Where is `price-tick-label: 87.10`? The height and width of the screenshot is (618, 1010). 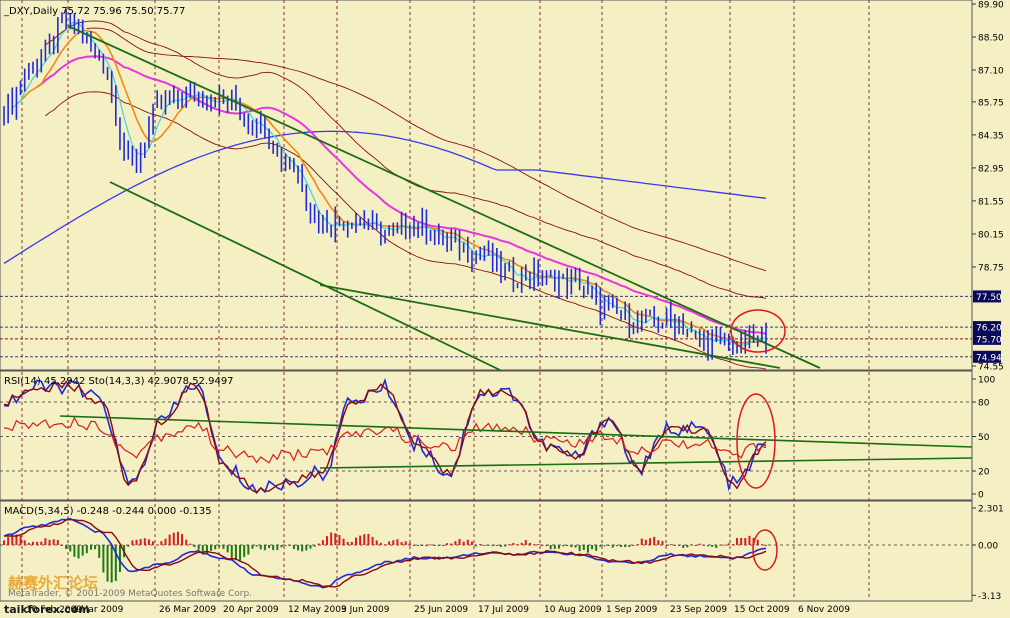
price-tick-label: 87.10 is located at coordinates (991, 72).